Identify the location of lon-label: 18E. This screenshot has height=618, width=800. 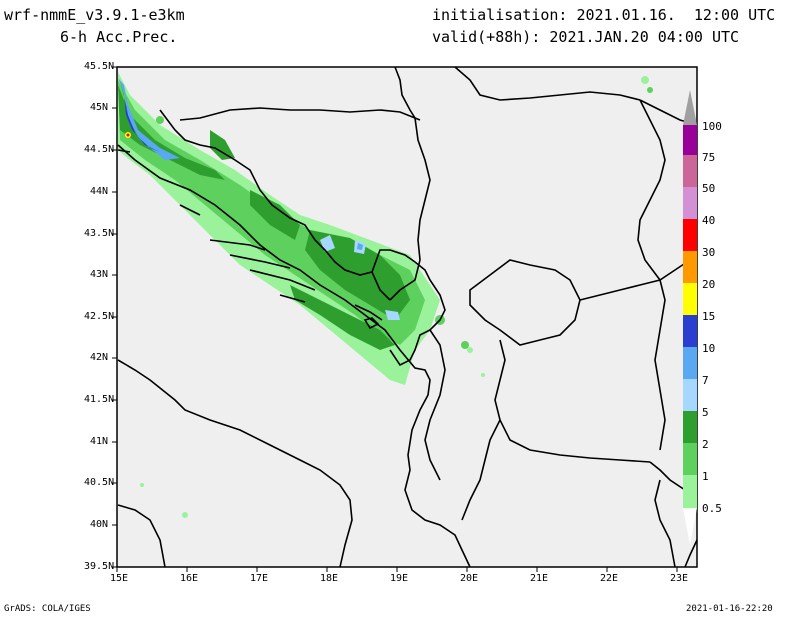
(329, 578).